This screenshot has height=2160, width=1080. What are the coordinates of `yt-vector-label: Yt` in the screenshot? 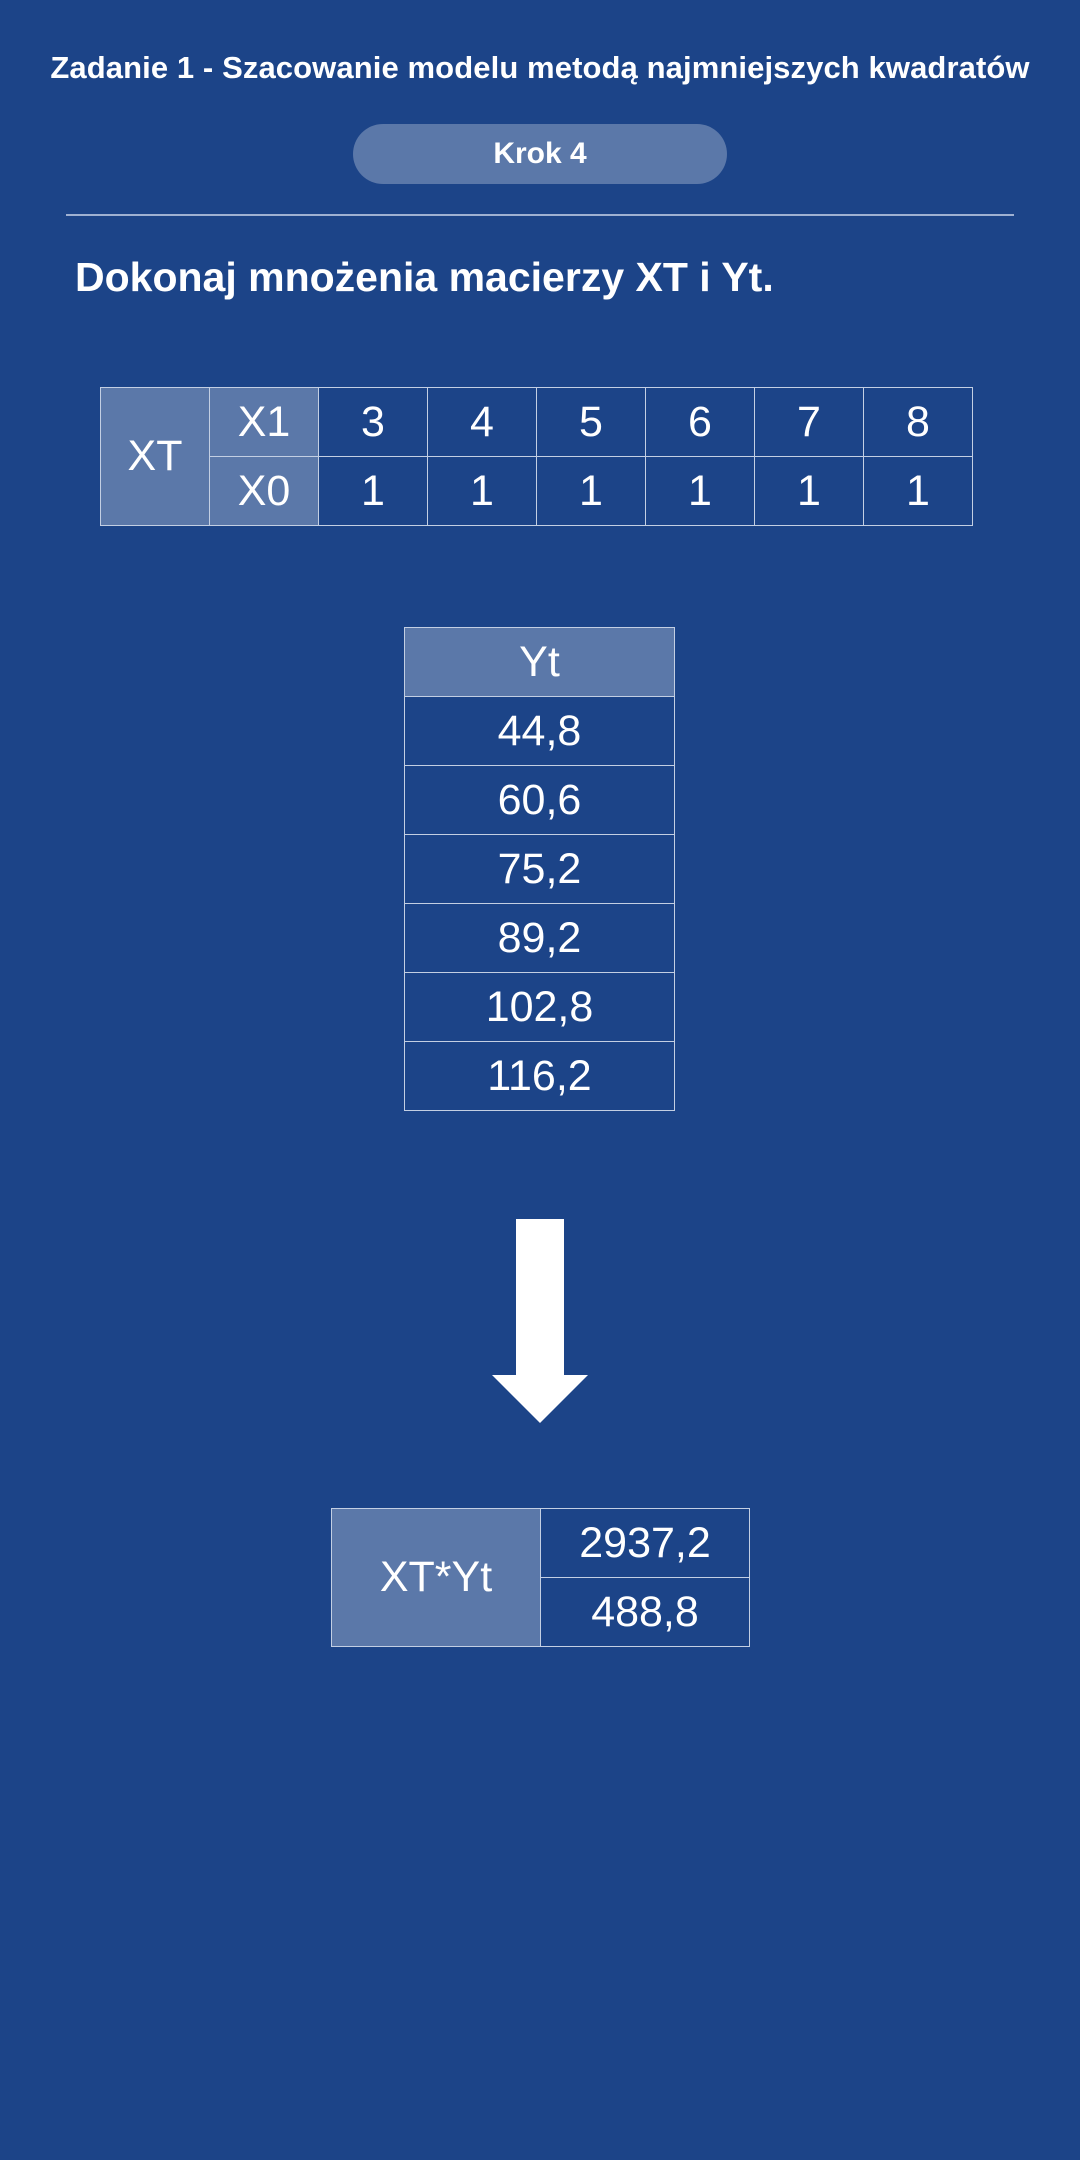 It's located at (539, 662).